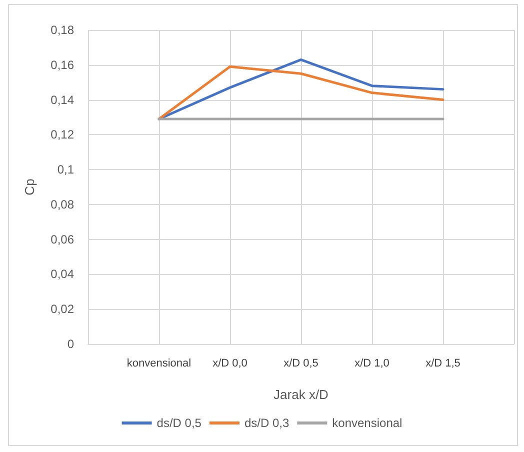  I want to click on x-tick-label: x/D 1,5, so click(443, 364).